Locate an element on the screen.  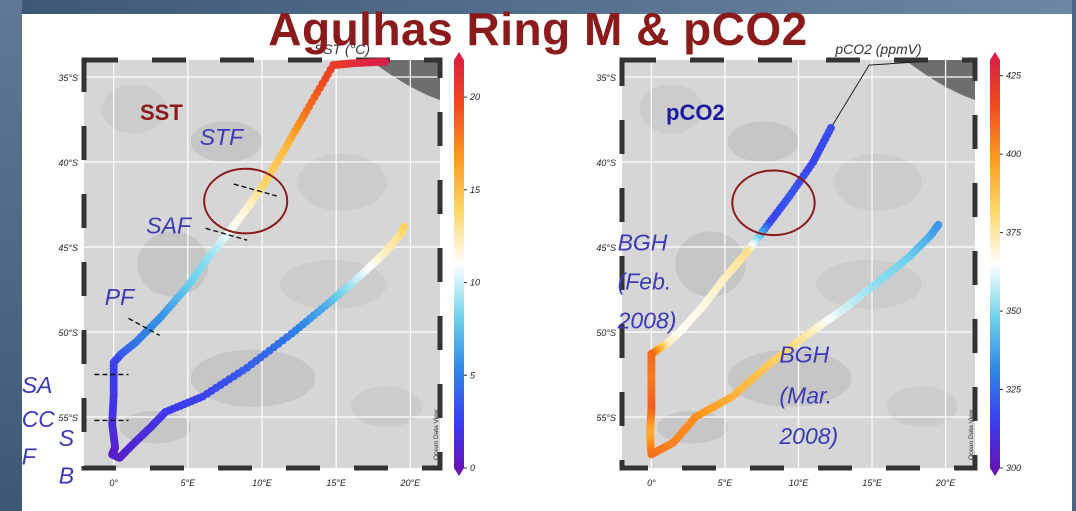
annotation-label: SA is located at coordinates (37, 385).